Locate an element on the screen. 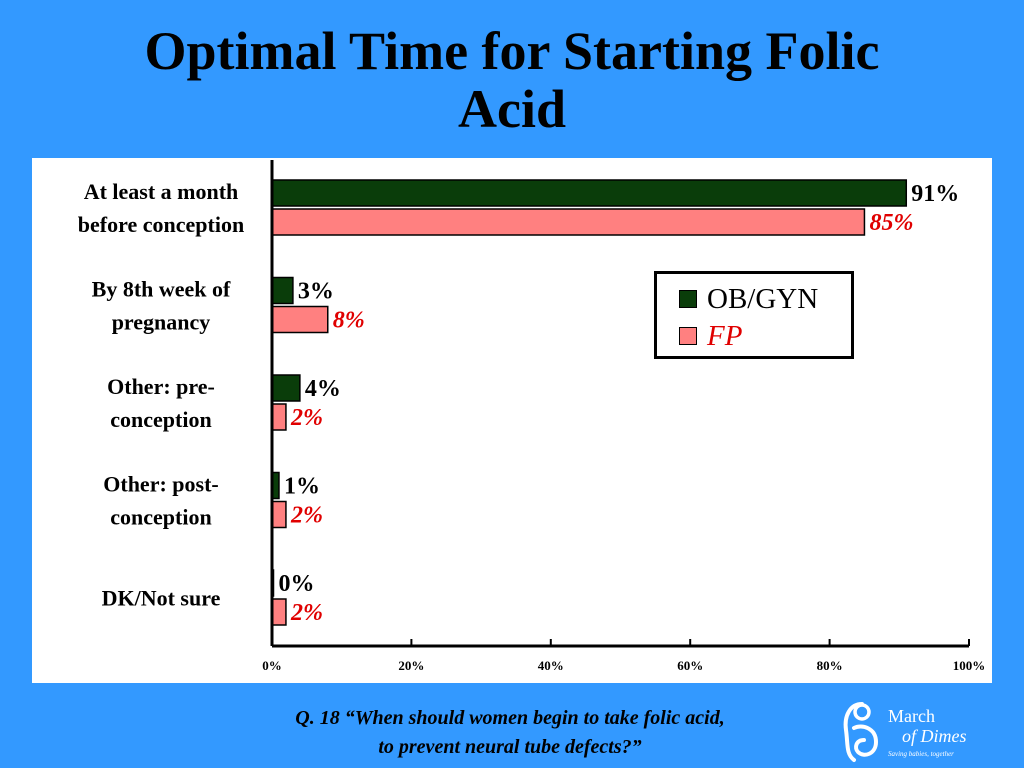 The image size is (1024, 768). question-line-2: to prevent neural tube defects?” is located at coordinates (510, 747).